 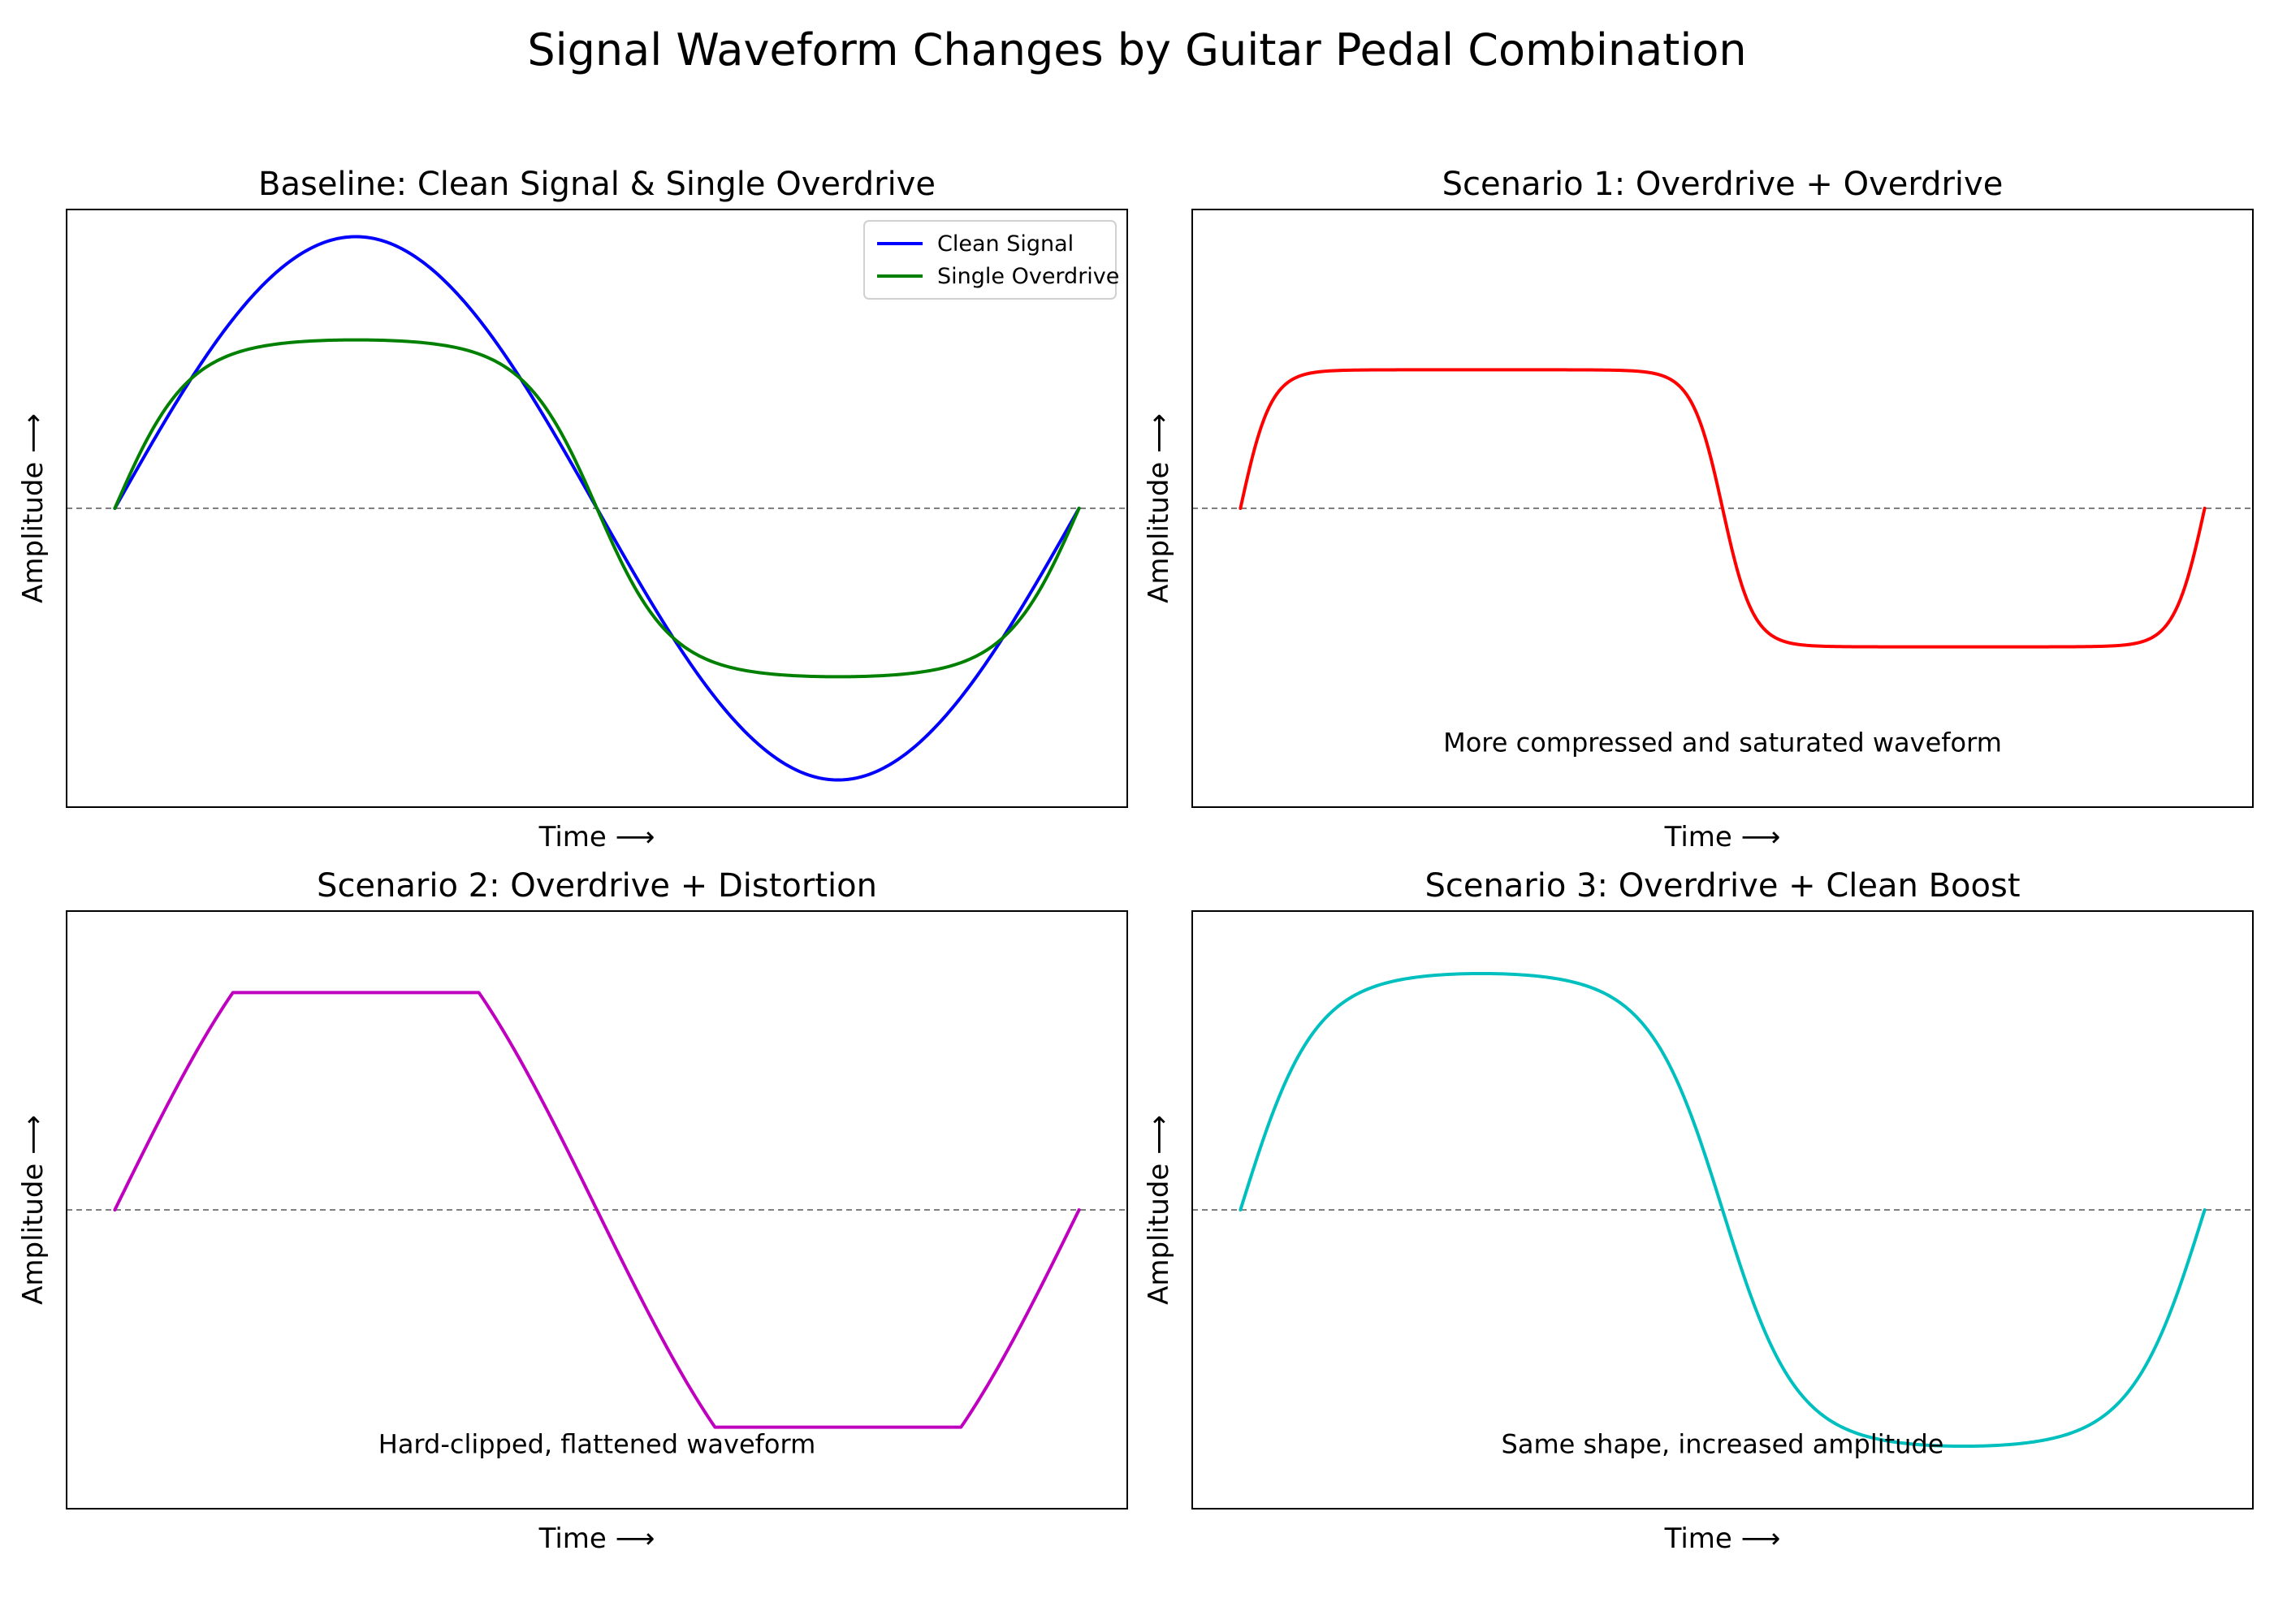 I want to click on annotation-text: More compressed and saturated waveform, so click(x=1723, y=743).